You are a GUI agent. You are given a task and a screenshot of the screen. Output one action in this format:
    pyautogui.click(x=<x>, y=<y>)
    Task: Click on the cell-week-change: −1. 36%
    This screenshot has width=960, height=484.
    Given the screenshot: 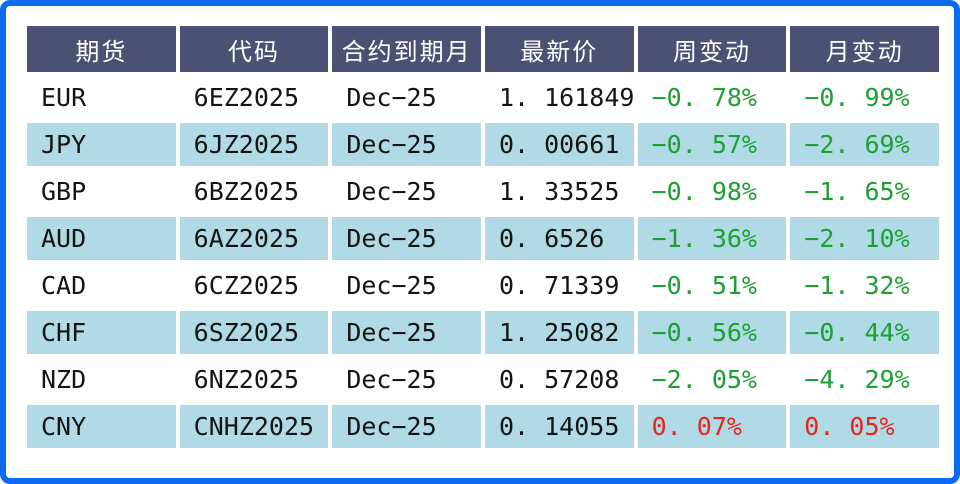 What is the action you would take?
    pyautogui.click(x=712, y=238)
    